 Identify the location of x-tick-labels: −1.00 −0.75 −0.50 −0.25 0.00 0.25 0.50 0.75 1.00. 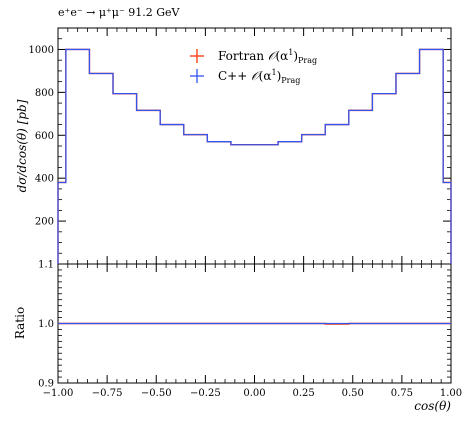
(252, 393).